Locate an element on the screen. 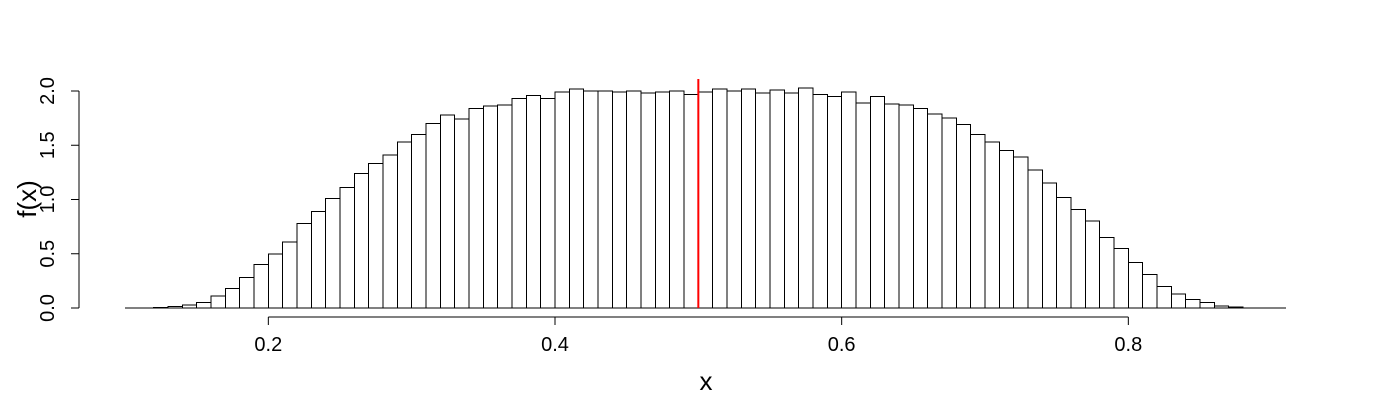  y-tick-label: 0.5 is located at coordinates (48, 254).